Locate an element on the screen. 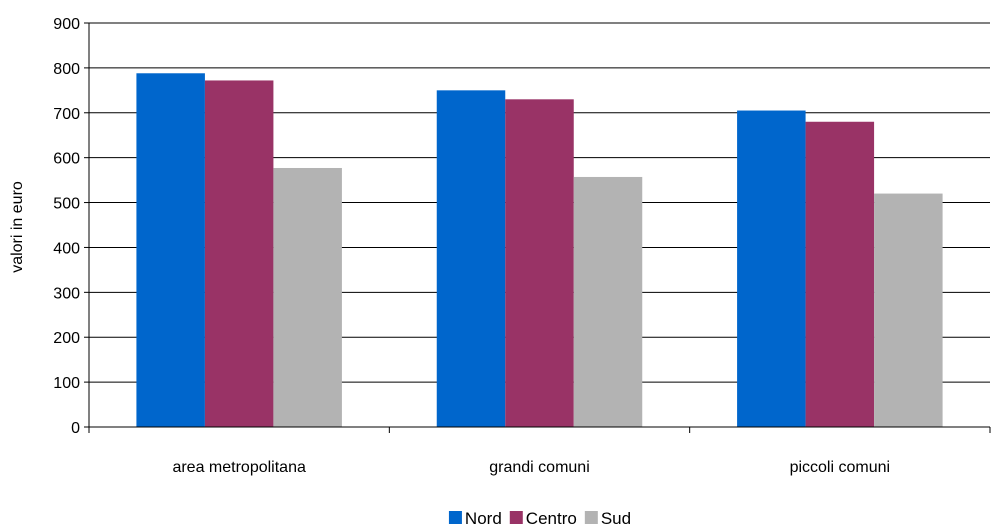 Image resolution: width=998 pixels, height=528 pixels. y-tick-label: 900 is located at coordinates (66, 24).